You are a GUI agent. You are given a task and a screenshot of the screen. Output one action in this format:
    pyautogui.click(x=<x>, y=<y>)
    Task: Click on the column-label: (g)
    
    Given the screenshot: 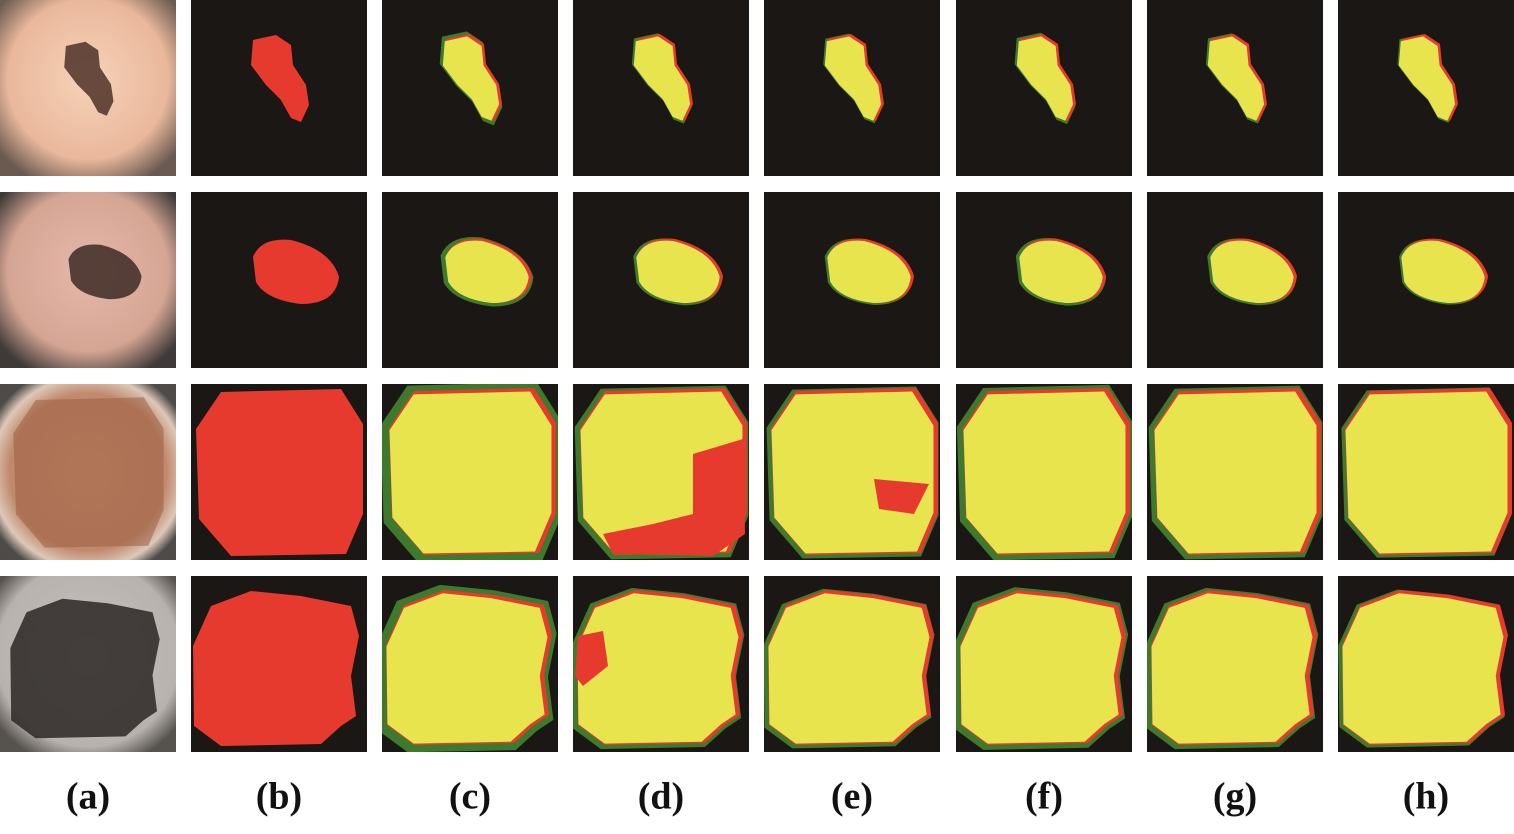 What is the action you would take?
    pyautogui.click(x=1235, y=797)
    